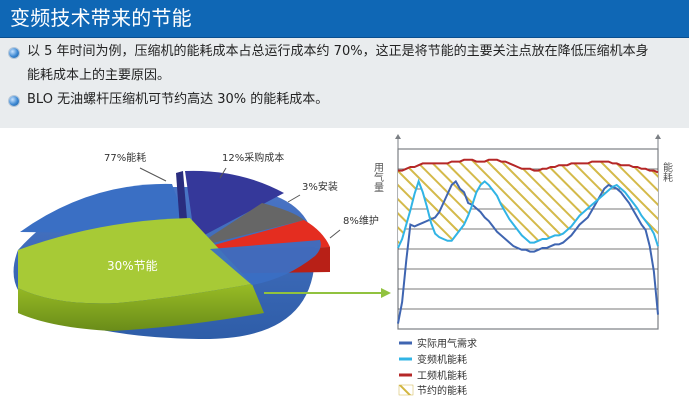 Image resolution: width=689 pixels, height=417 pixels. Describe the element at coordinates (101, 18) in the screenshot. I see `page-title: 变频技术带来的节能` at that location.